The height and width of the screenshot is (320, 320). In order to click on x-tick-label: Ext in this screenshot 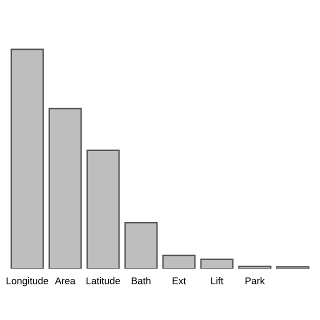, I will do `click(179, 280)`.